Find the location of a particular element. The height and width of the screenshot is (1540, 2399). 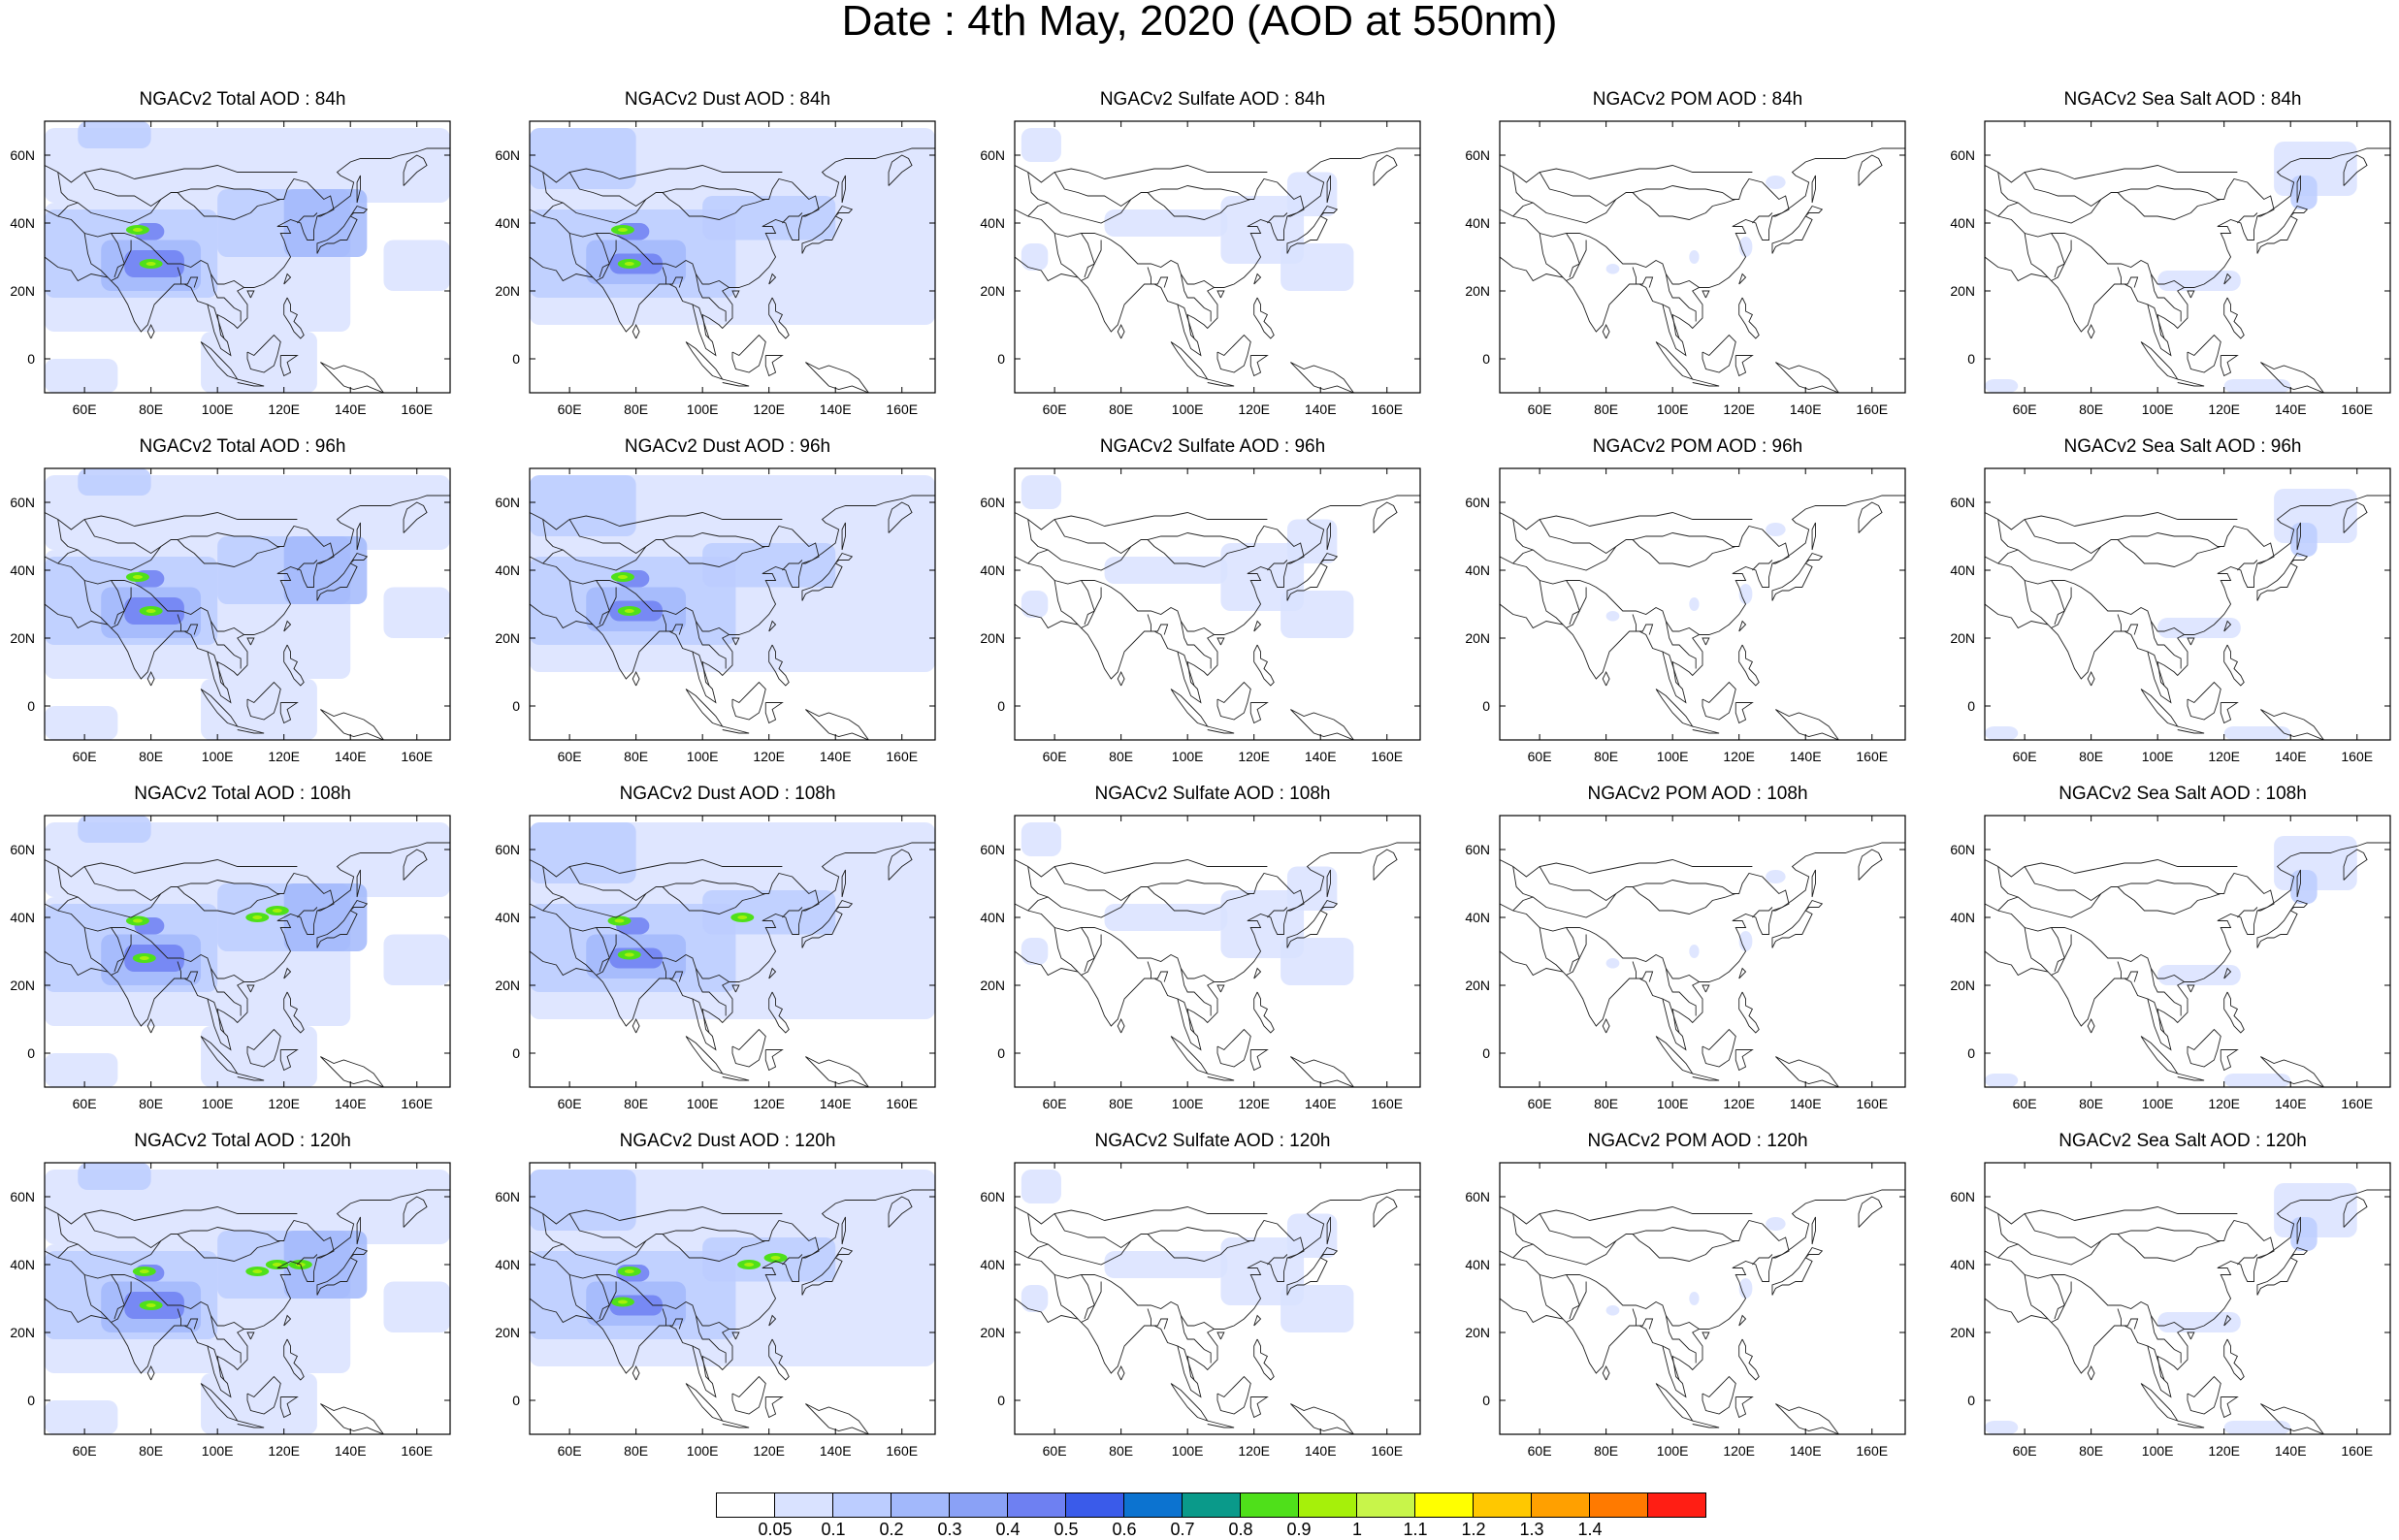

aod-field is located at coordinates (1218, 260).